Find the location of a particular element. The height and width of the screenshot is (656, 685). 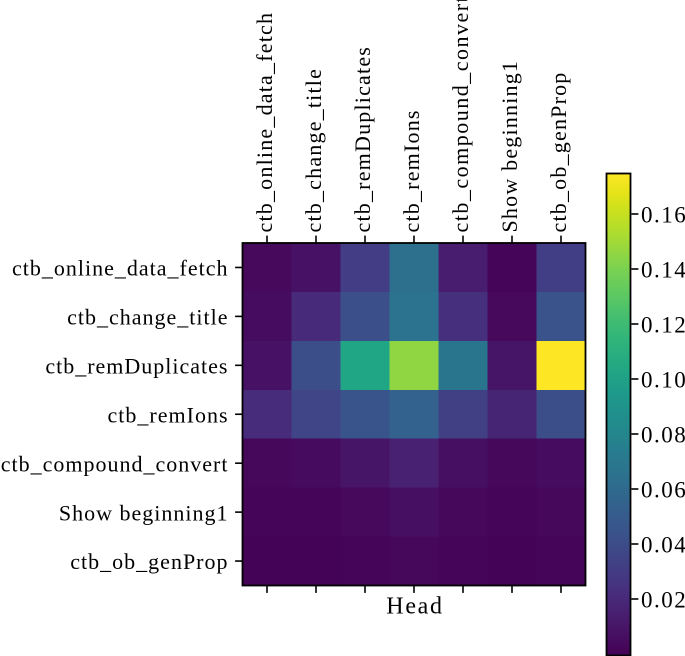

svg-text: 0.08 is located at coordinates (663, 434).